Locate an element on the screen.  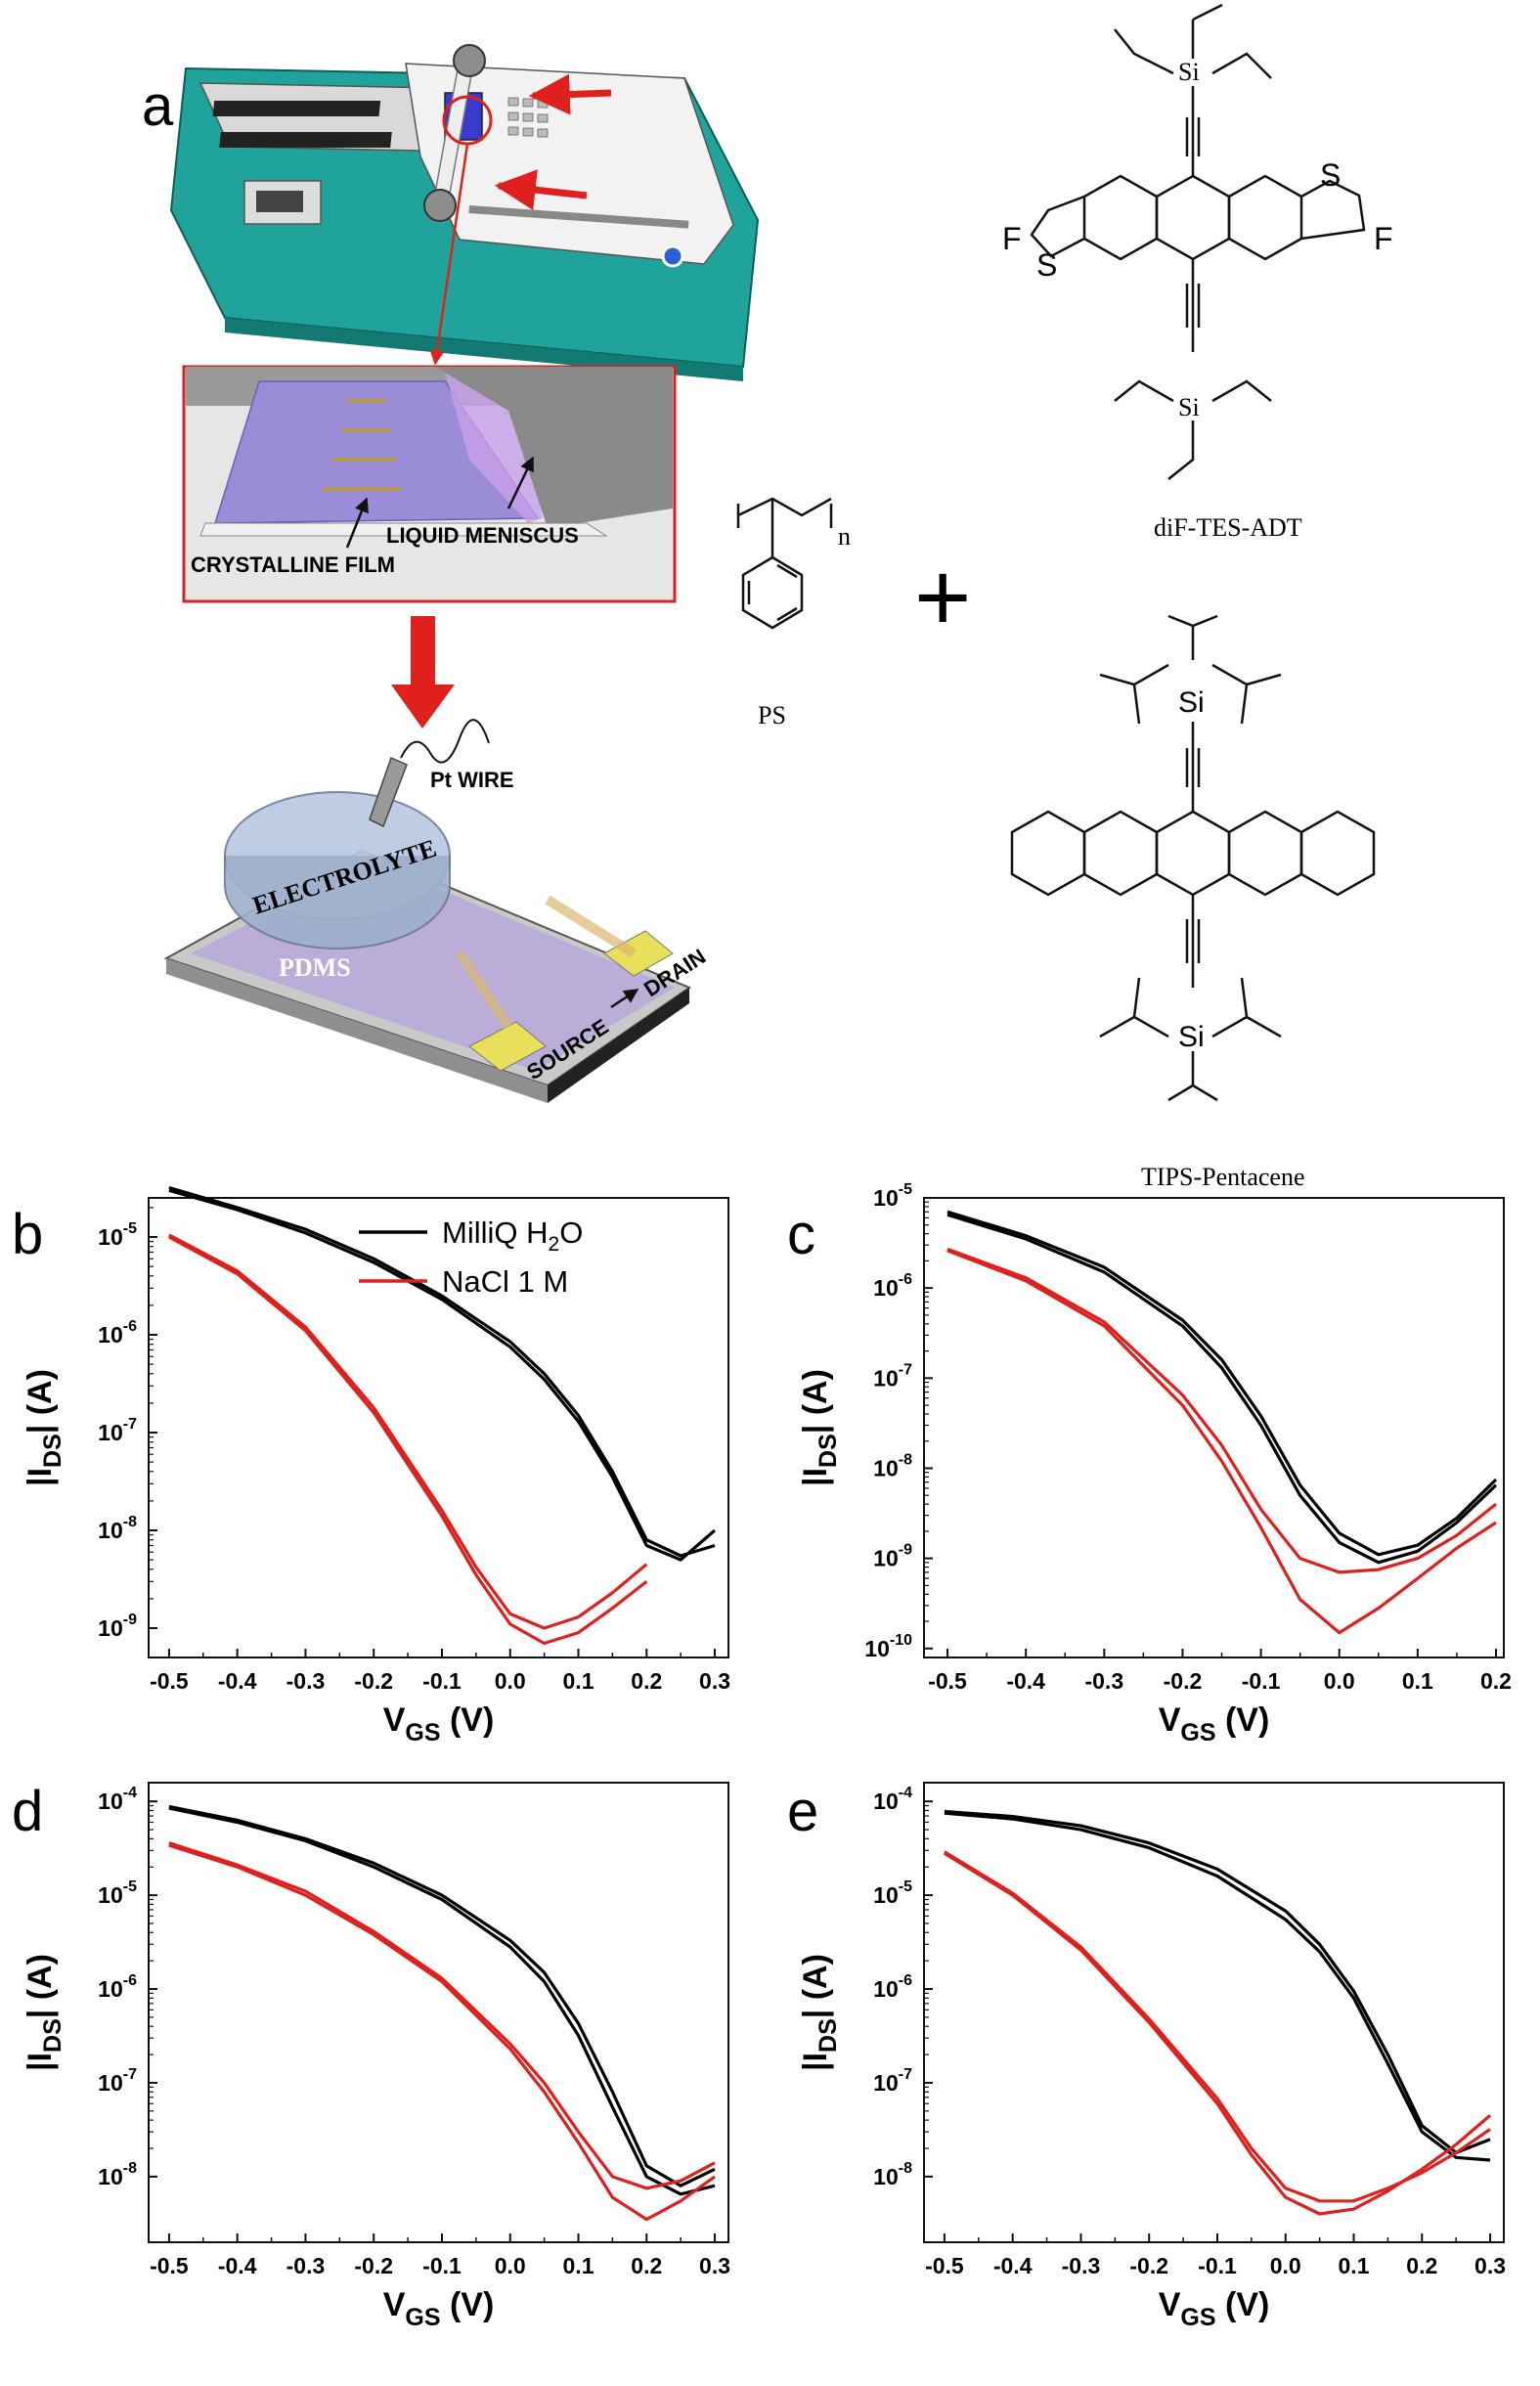
egofet-device: Pt WIRE ELECTROLYTE PDMS SOURCE DRAIN is located at coordinates (436, 911).